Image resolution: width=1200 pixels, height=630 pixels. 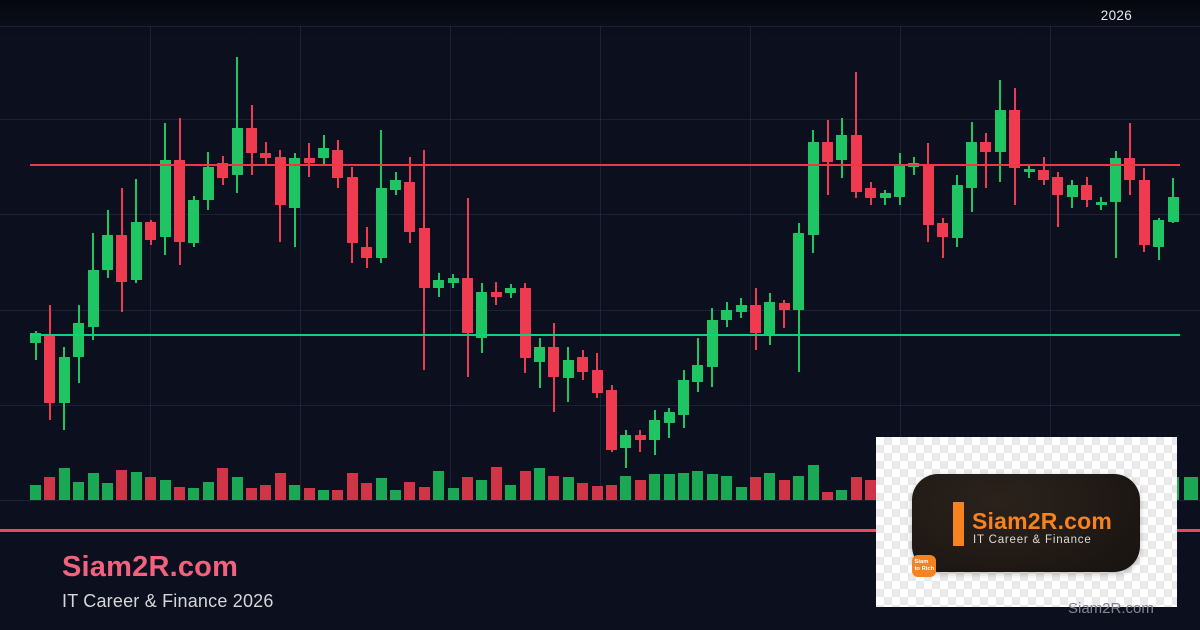 I want to click on footer-accent-line, so click(x=600, y=530).